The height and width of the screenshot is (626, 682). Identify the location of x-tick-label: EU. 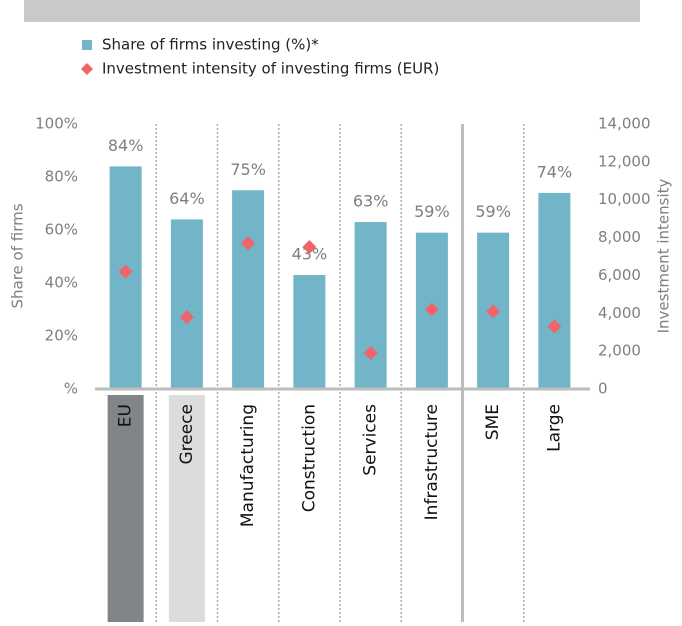
(126, 415).